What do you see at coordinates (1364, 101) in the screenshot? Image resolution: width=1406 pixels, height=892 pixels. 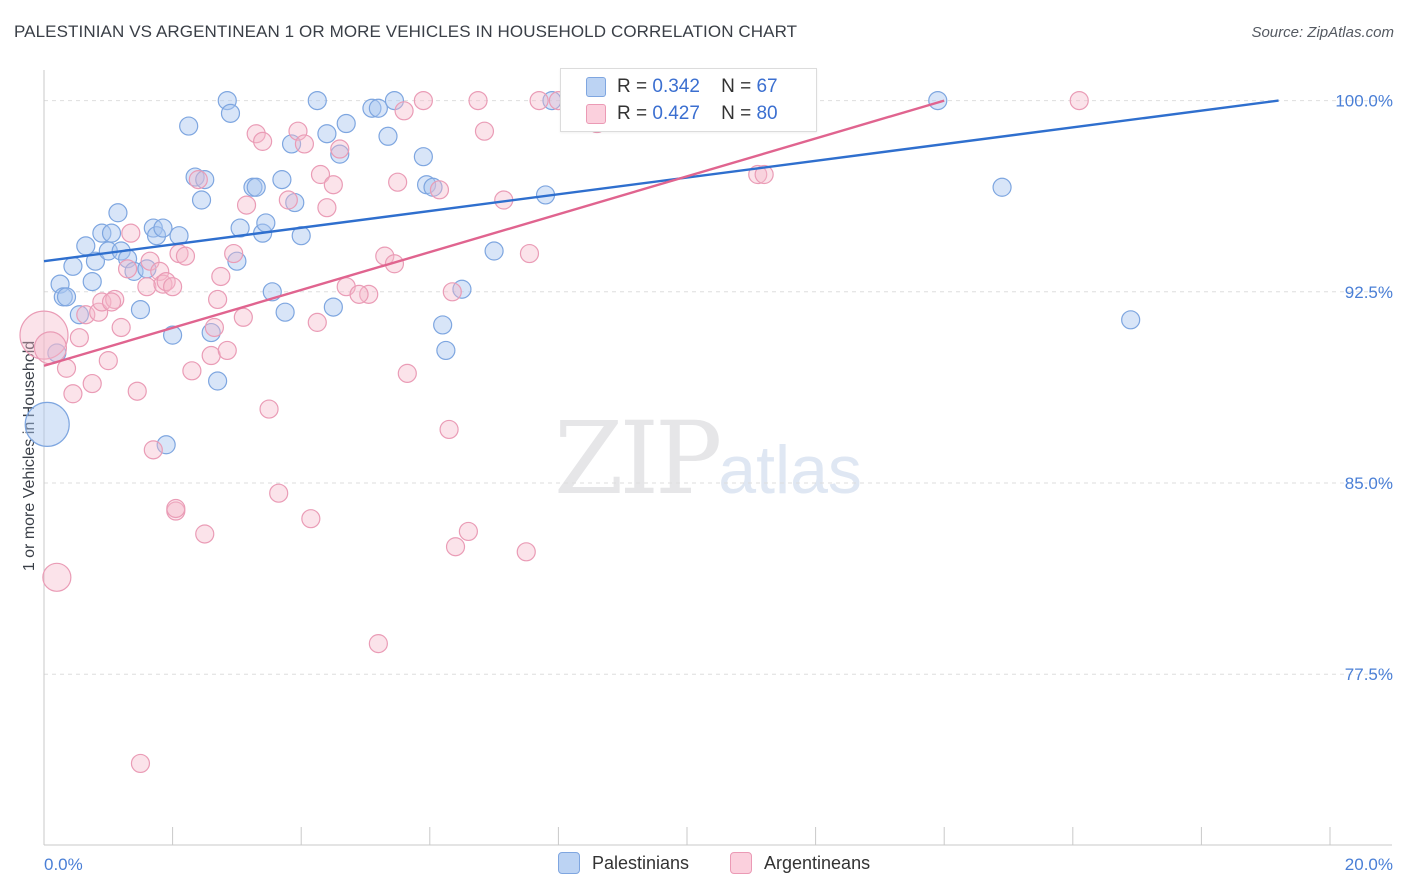 I see `y-tick-label: 100.0%` at bounding box center [1364, 101].